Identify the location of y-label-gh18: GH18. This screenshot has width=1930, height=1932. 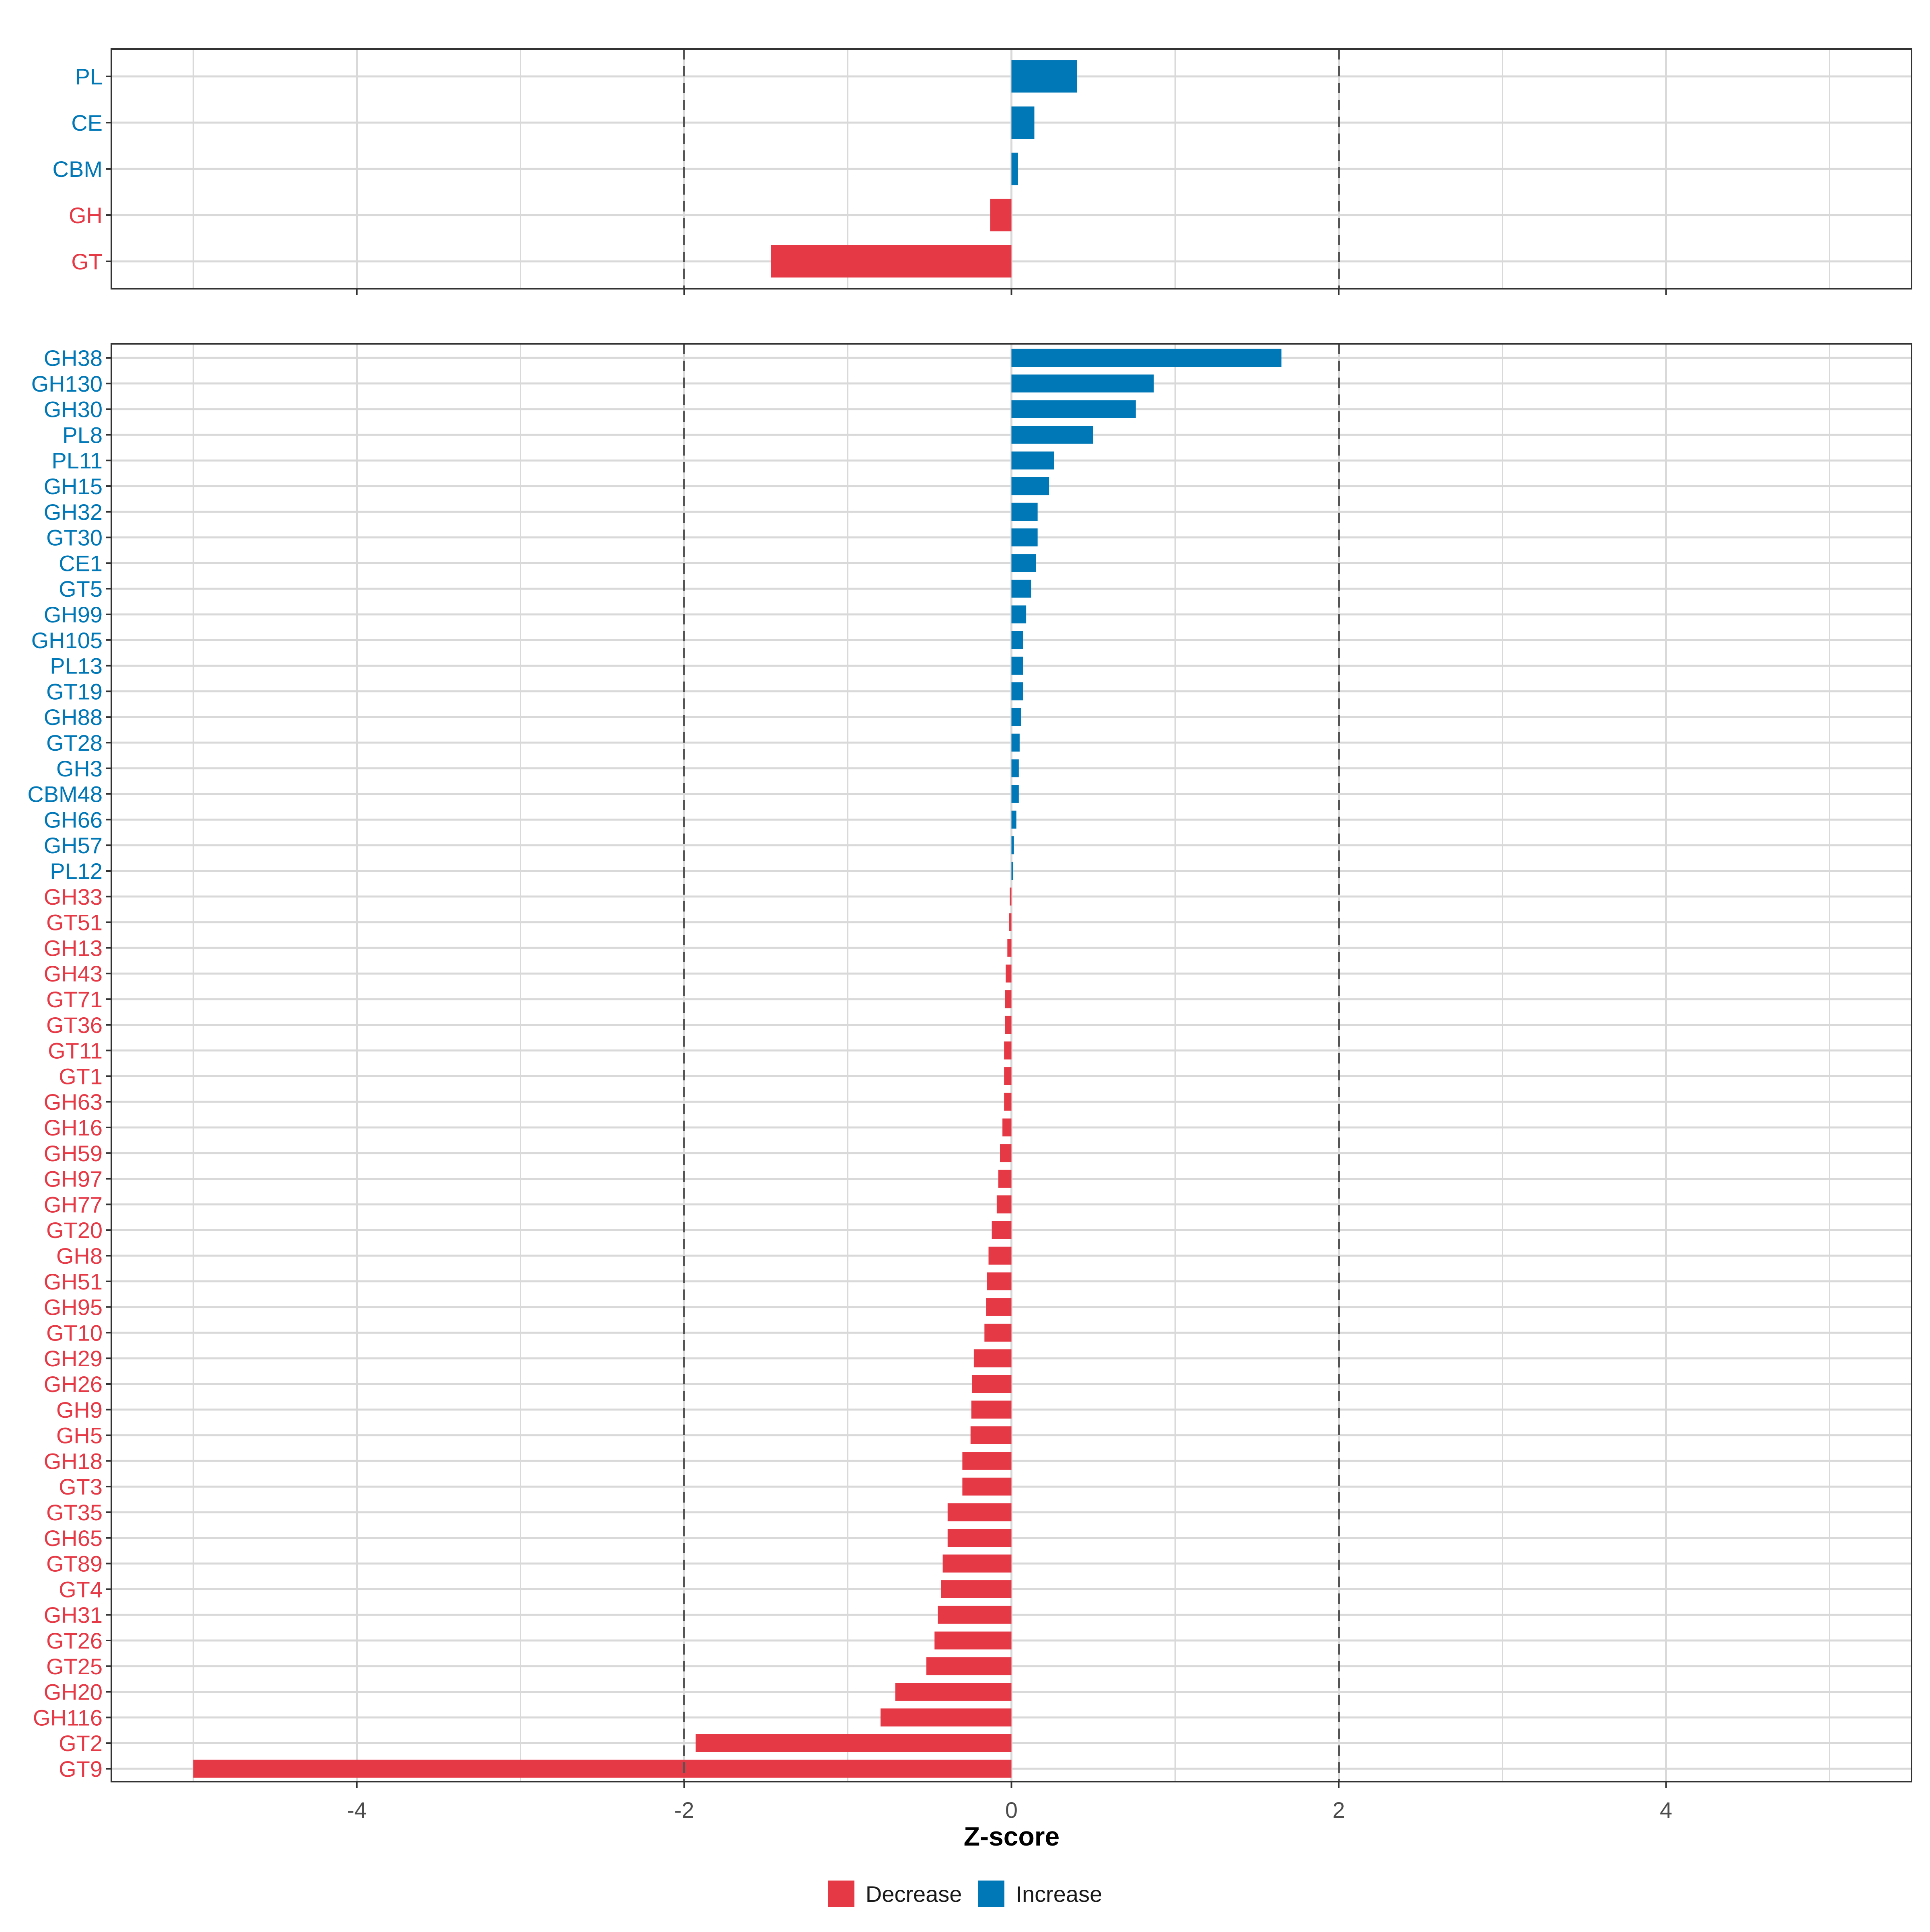
(73, 1461).